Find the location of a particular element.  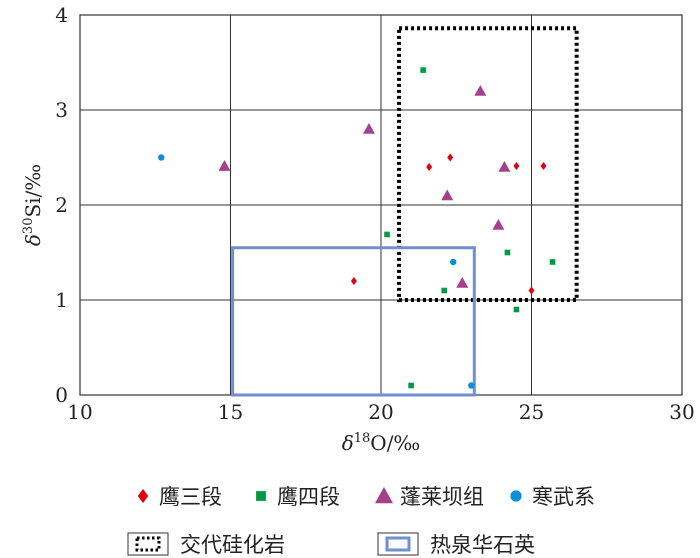

legend-marker-triangle is located at coordinates (384, 495).